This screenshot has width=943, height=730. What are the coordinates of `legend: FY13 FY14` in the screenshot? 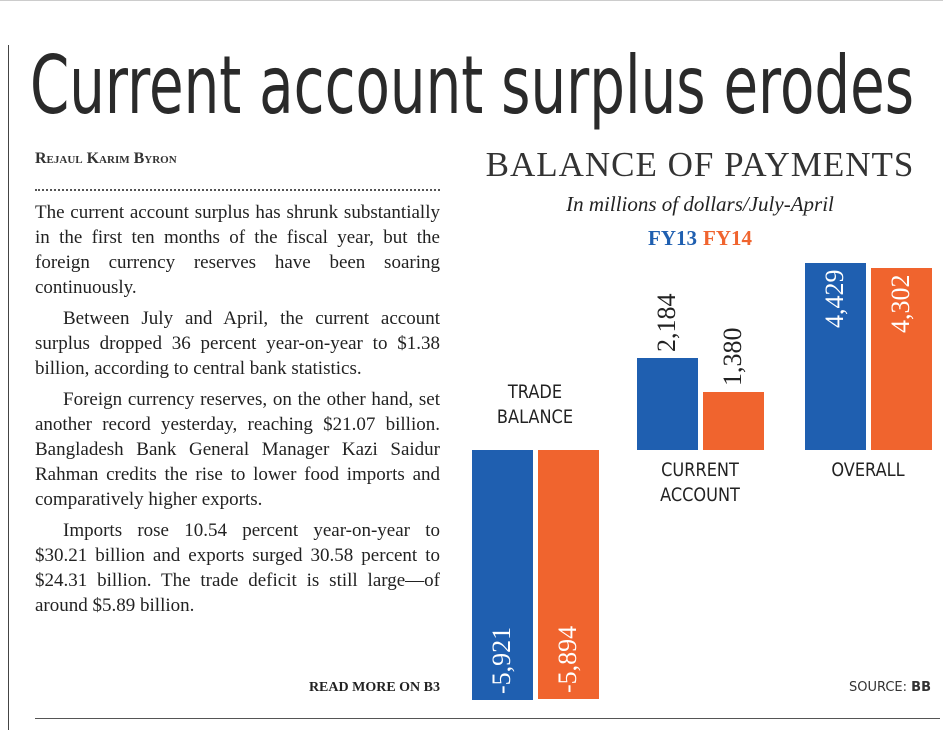 It's located at (700, 238).